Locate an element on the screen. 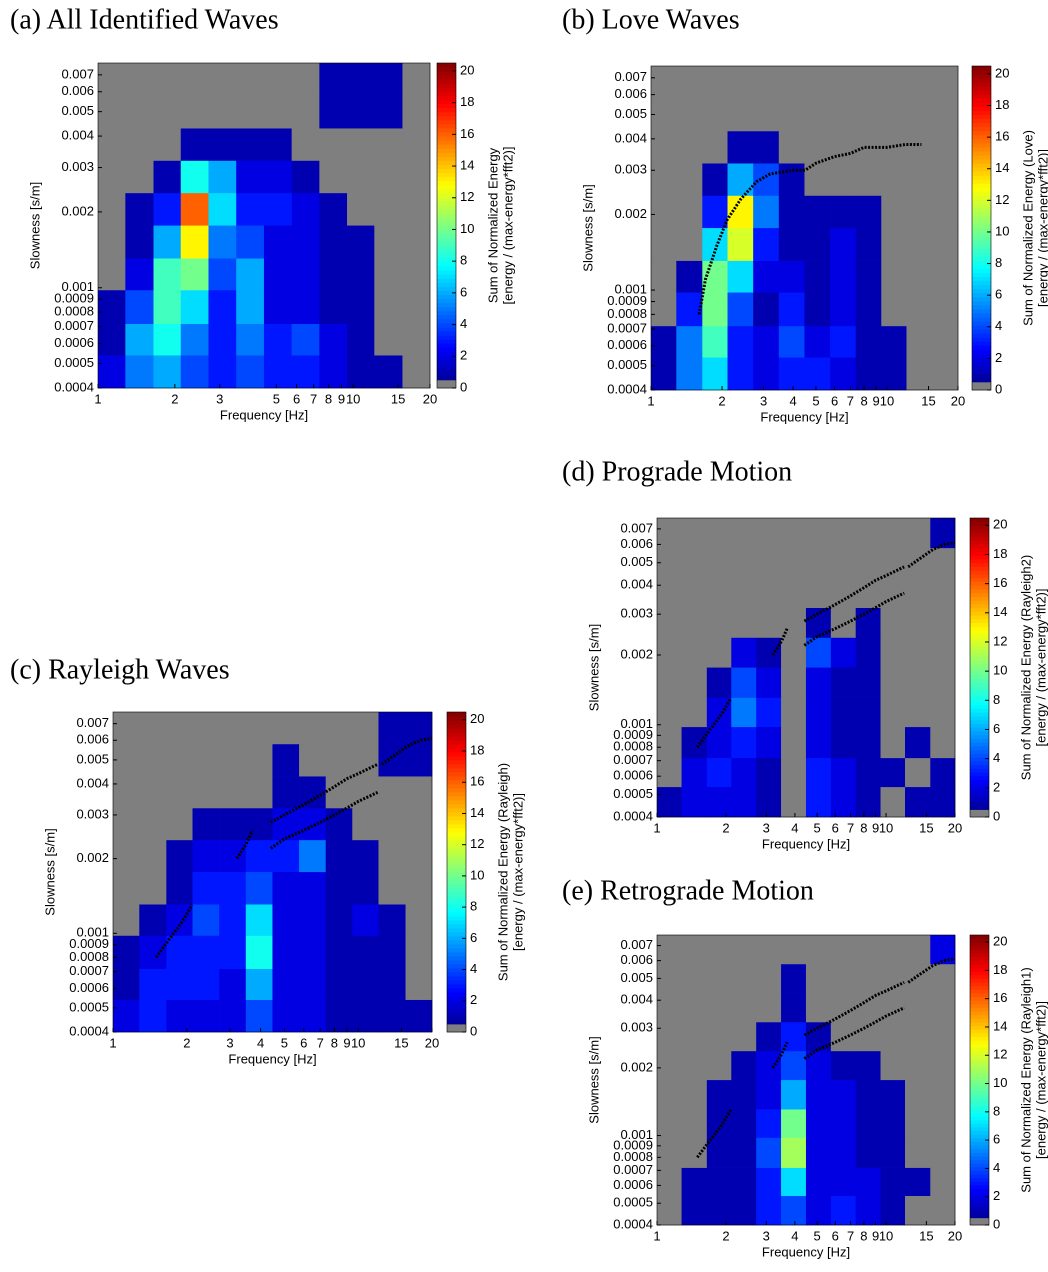  x-tick-label: 4 is located at coordinates (792, 400).